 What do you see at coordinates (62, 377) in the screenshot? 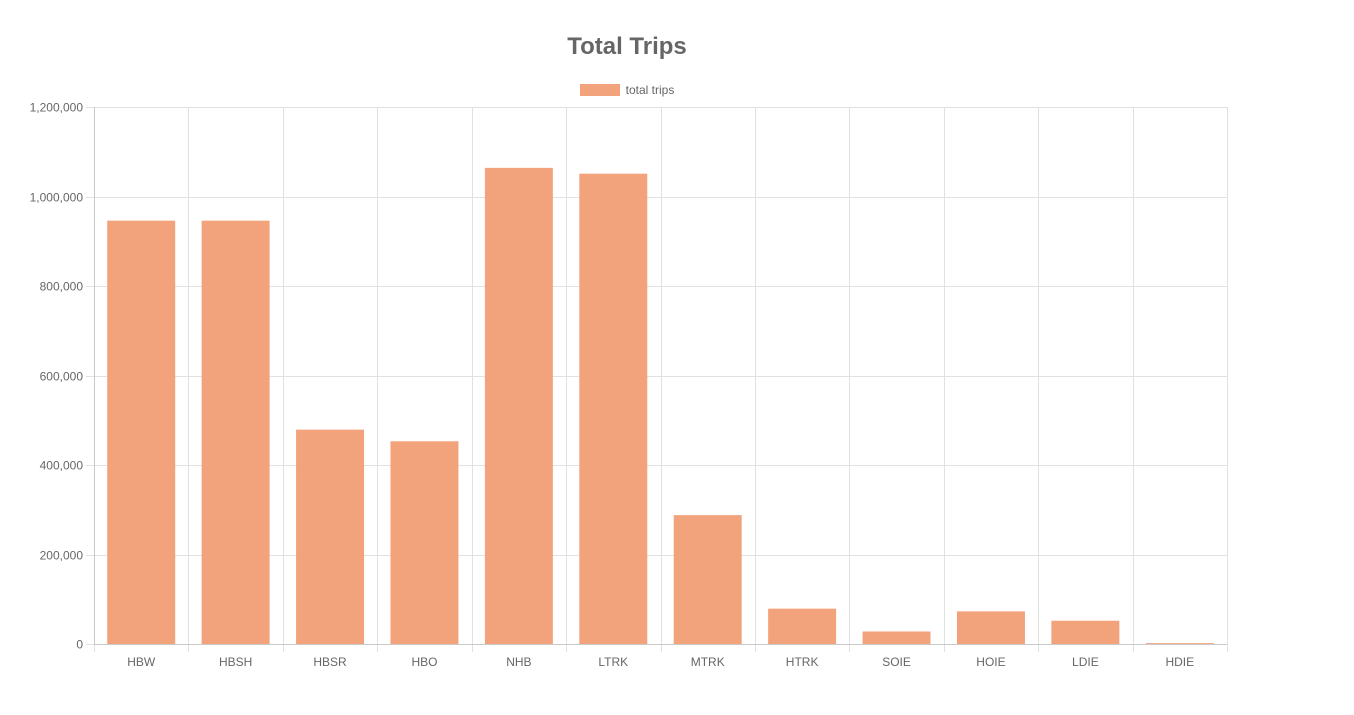
I see `y-tick-label: 600,000` at bounding box center [62, 377].